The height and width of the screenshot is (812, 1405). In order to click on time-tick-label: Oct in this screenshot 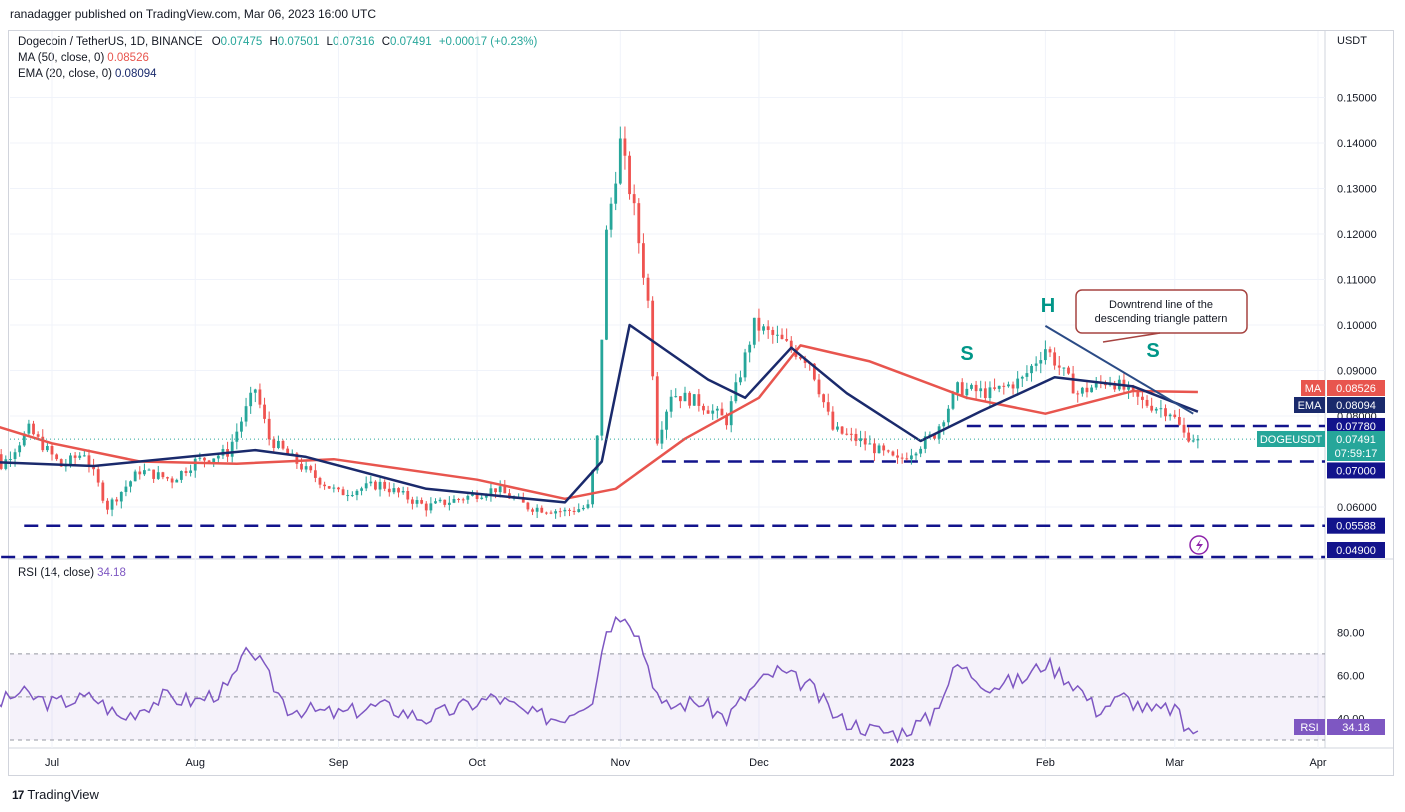, I will do `click(477, 763)`.